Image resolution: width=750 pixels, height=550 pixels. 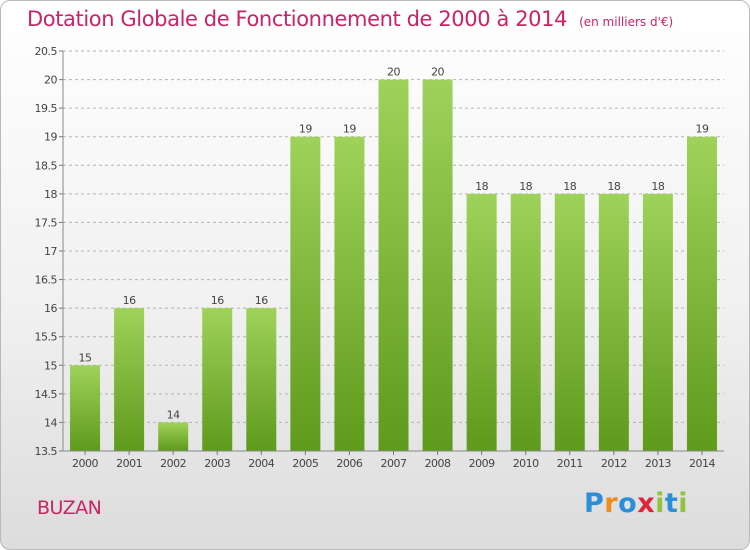 I want to click on x-tick-label-2004: 2004, so click(x=261, y=463).